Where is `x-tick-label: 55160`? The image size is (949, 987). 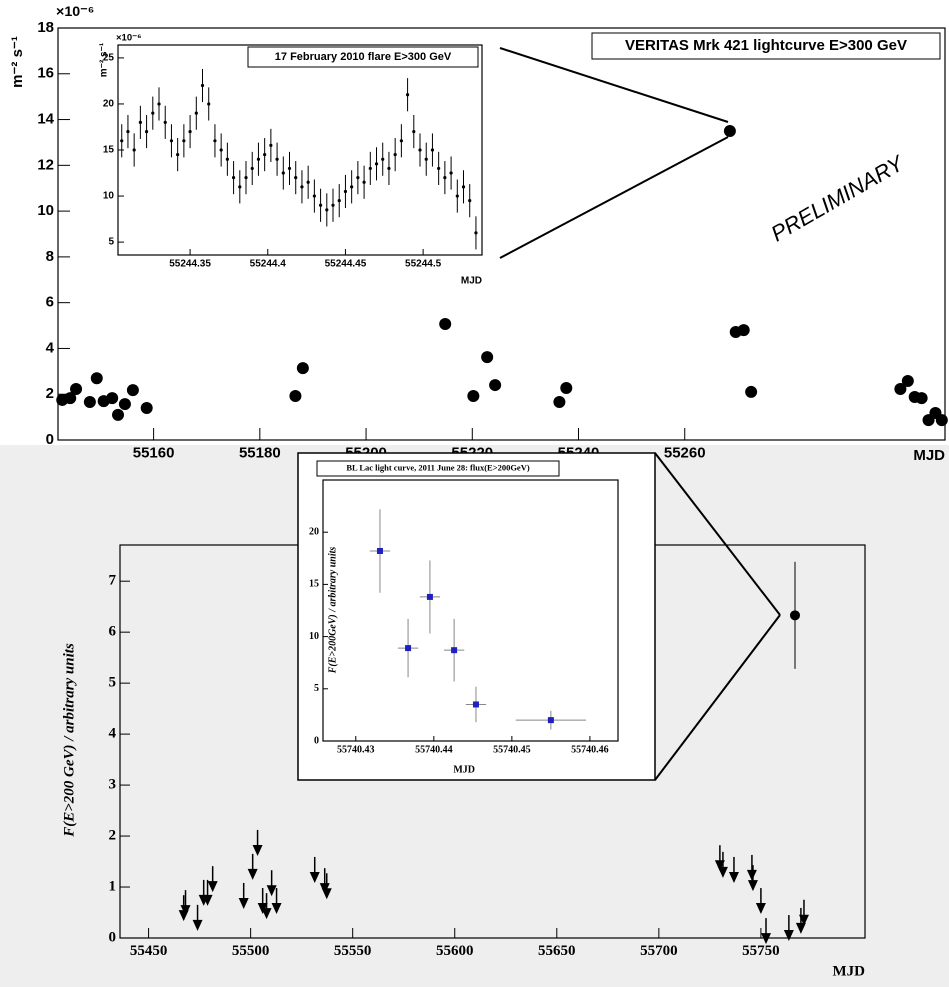
x-tick-label: 55160 is located at coordinates (154, 452).